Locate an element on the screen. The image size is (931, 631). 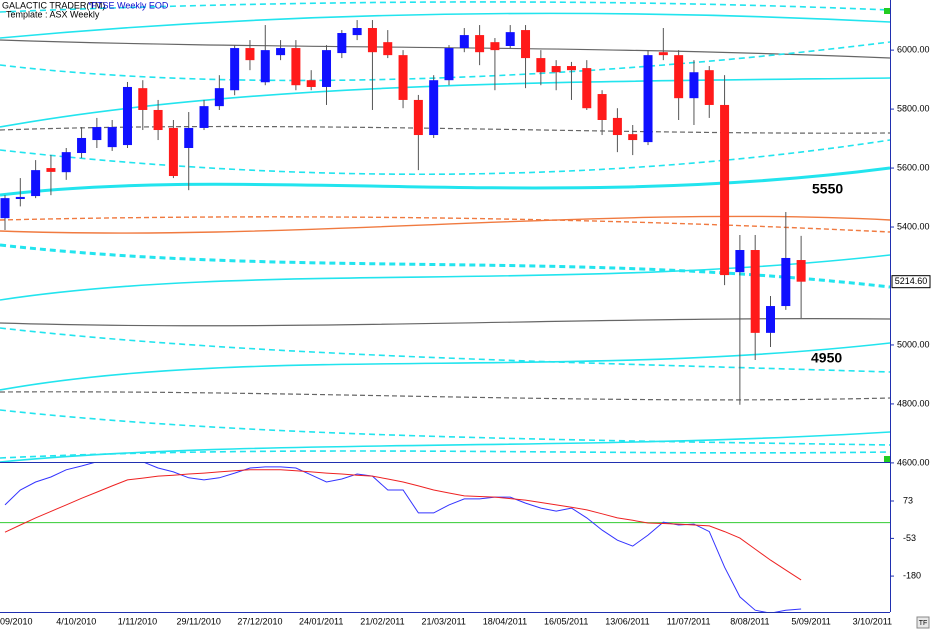
y-tick-label: 4800.00 is located at coordinates (913, 403).